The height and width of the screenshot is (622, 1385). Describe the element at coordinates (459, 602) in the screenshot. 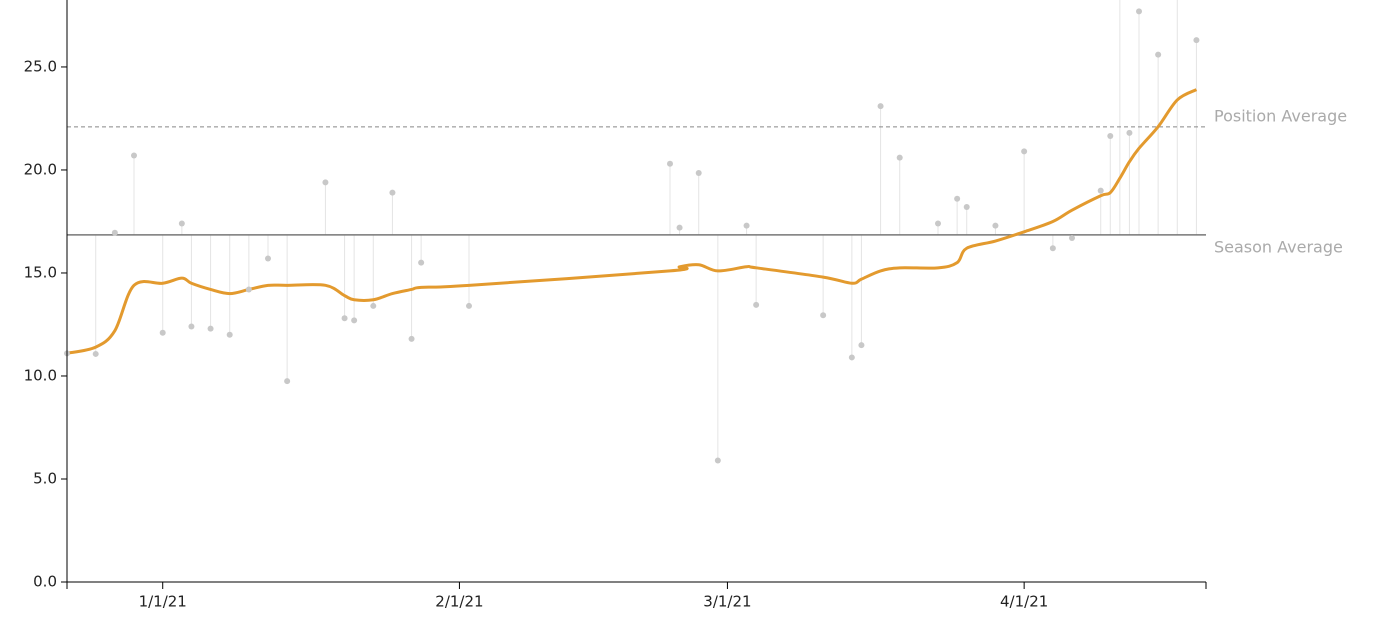

I see `x-tick-label: 2/1/21` at that location.